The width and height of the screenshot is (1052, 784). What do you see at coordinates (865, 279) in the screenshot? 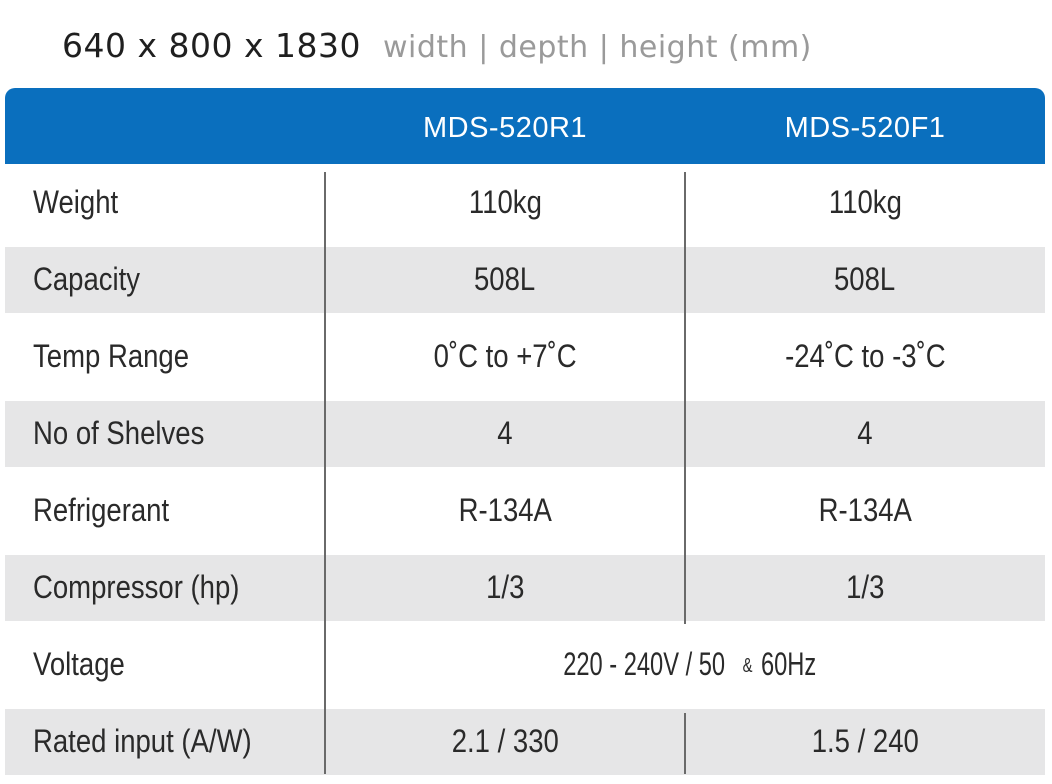
I see `row-value-2: 508L` at bounding box center [865, 279].